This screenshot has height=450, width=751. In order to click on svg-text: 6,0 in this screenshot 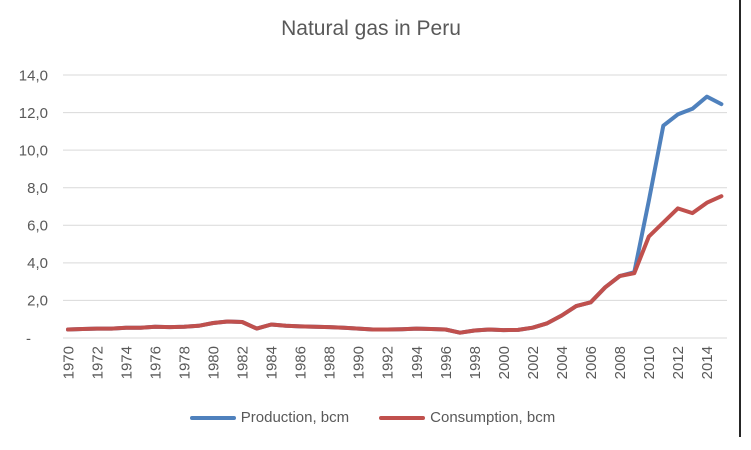, I will do `click(37, 226)`.